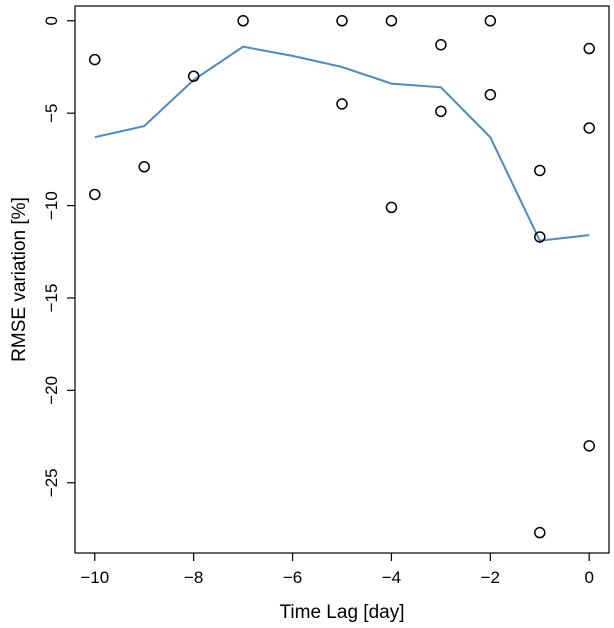 This screenshot has height=628, width=614. Describe the element at coordinates (391, 577) in the screenshot. I see `x-tick-label: −4` at that location.